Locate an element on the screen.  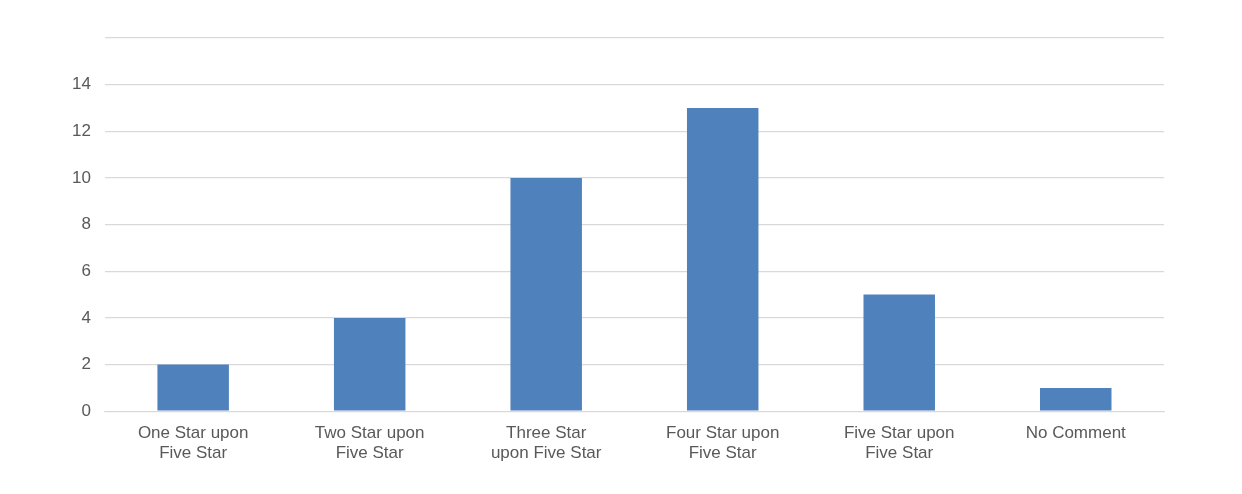
y-tick-label: 12 is located at coordinates (81, 130).